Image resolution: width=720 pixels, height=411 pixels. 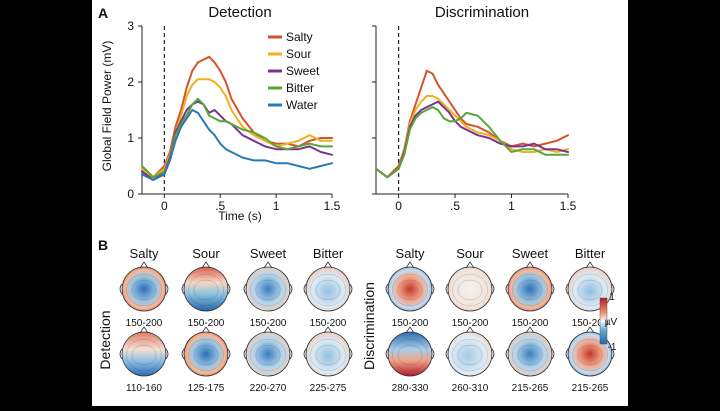 I want to click on panel-label-b: B, so click(x=103, y=245).